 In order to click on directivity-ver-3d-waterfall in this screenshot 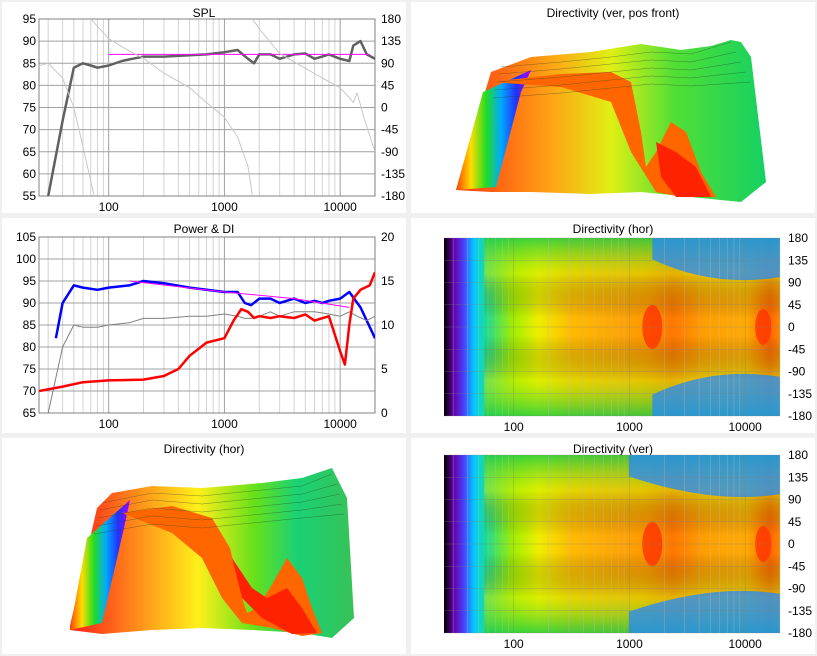, I will do `click(611, 121)`.